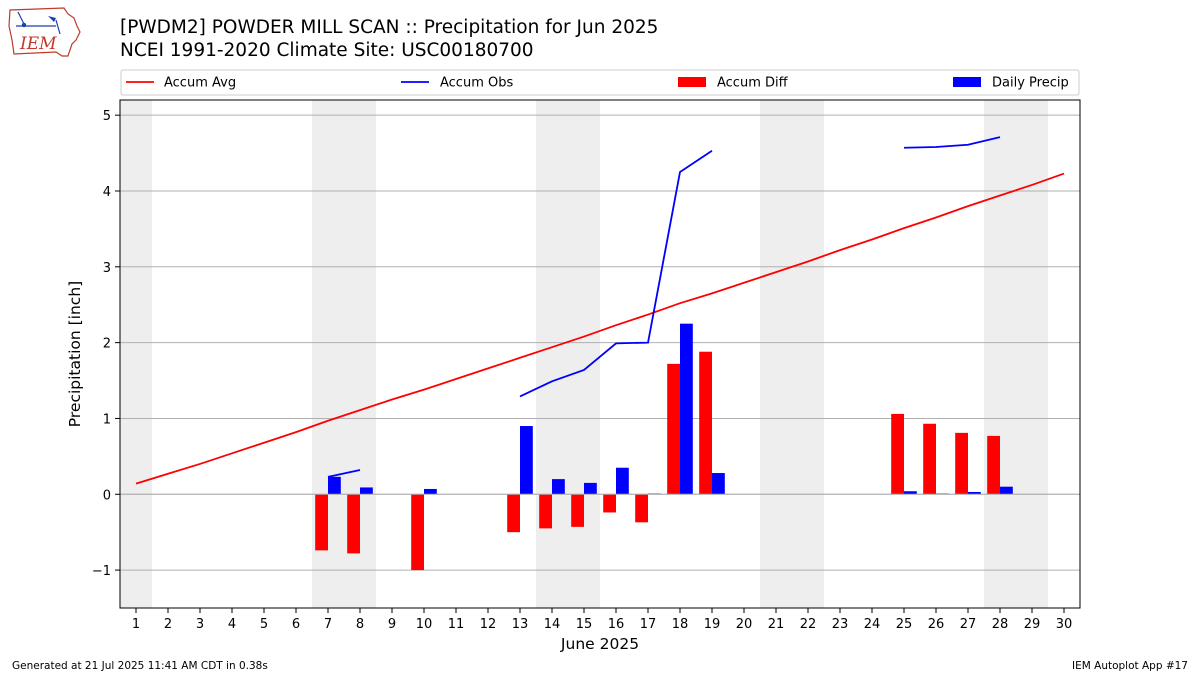 This screenshot has height=675, width=1200. I want to click on x-tick-label: 28, so click(1000, 624).